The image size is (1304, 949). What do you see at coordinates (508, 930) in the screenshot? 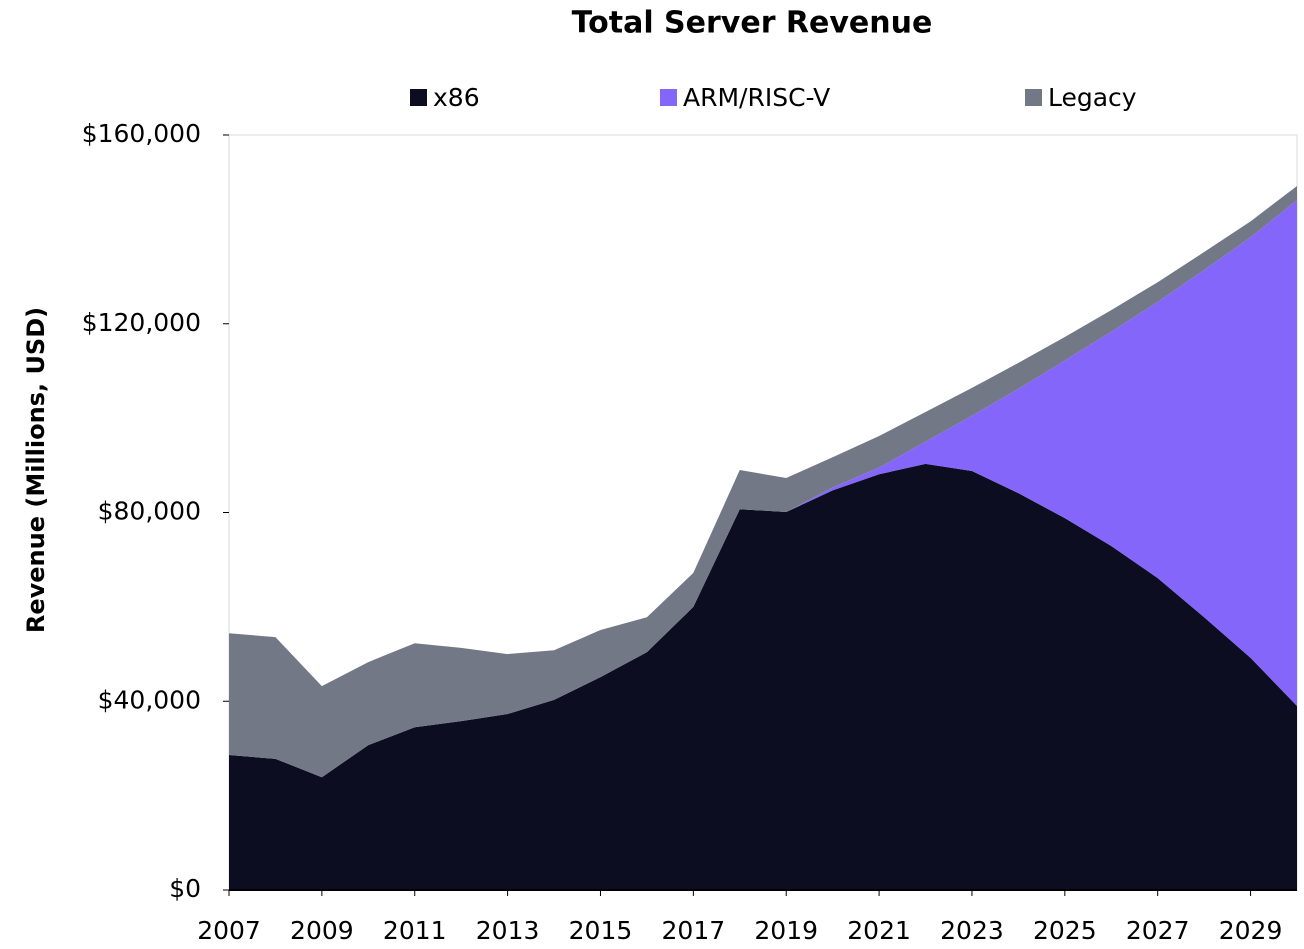
I see `x-tick-label: 2013` at bounding box center [508, 930].